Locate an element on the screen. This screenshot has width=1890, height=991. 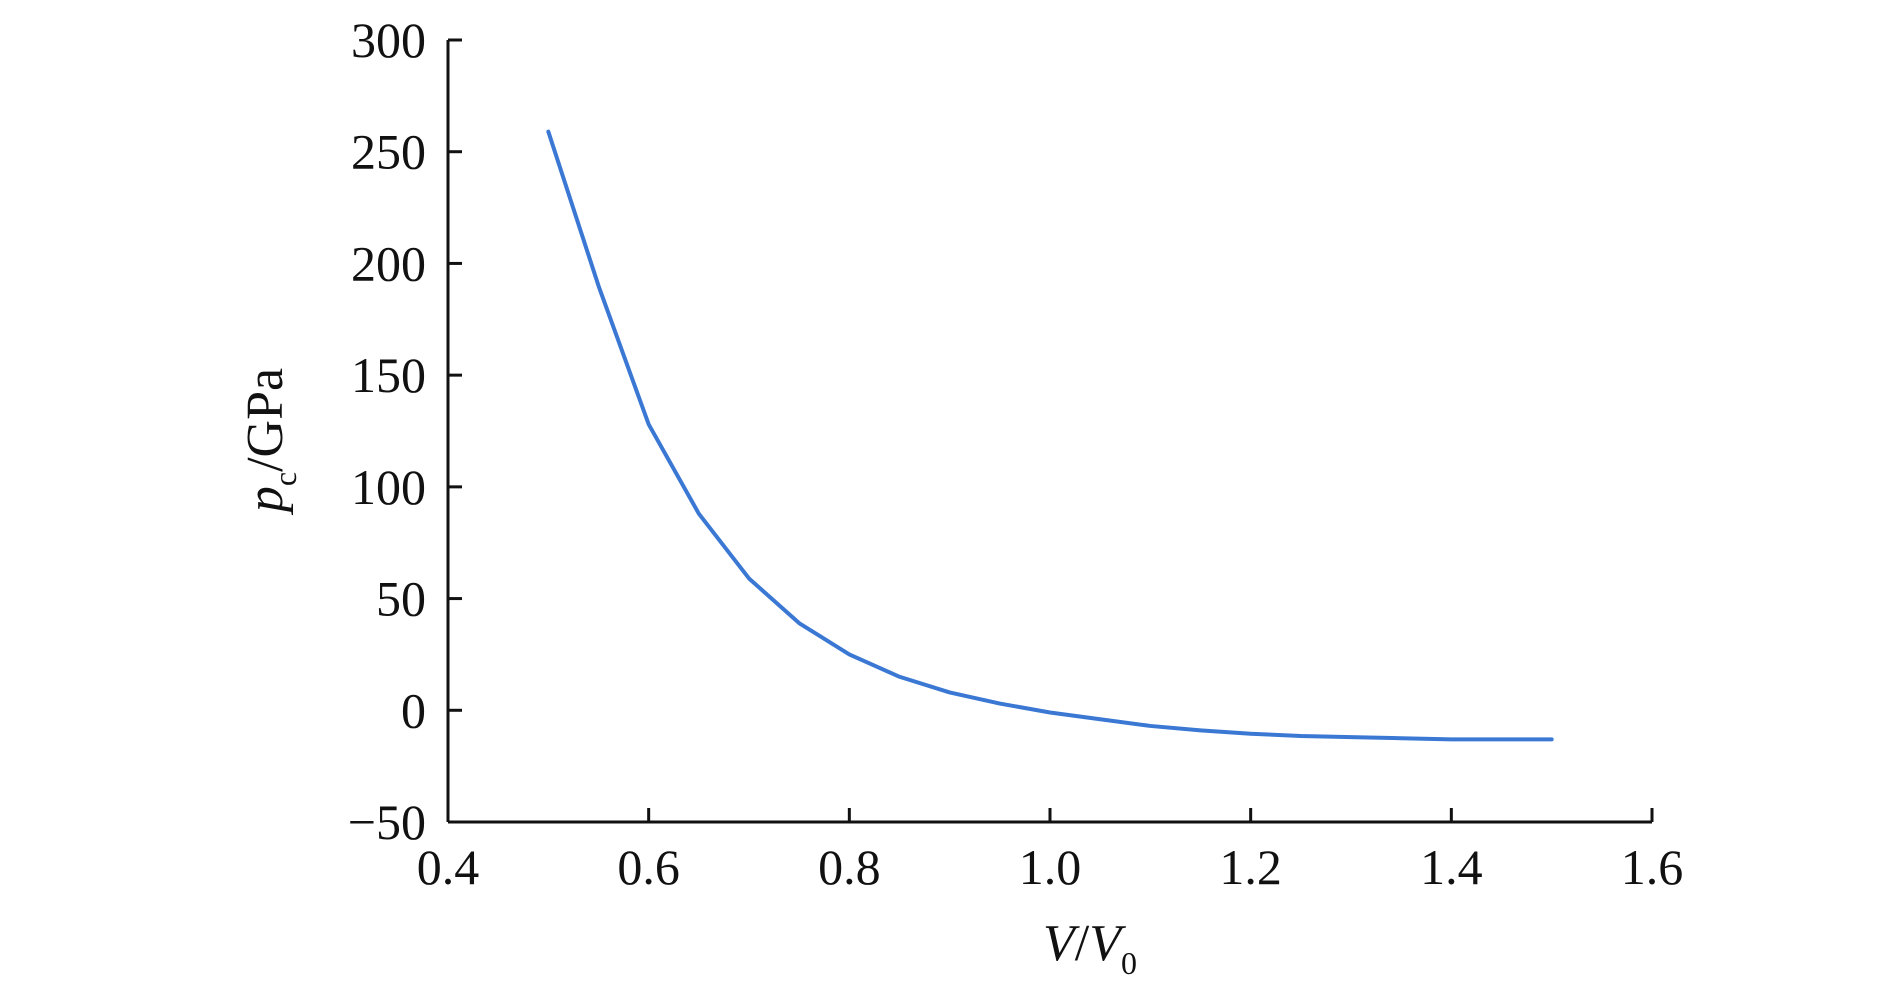
y-tick-label: 0 is located at coordinates (413, 710).